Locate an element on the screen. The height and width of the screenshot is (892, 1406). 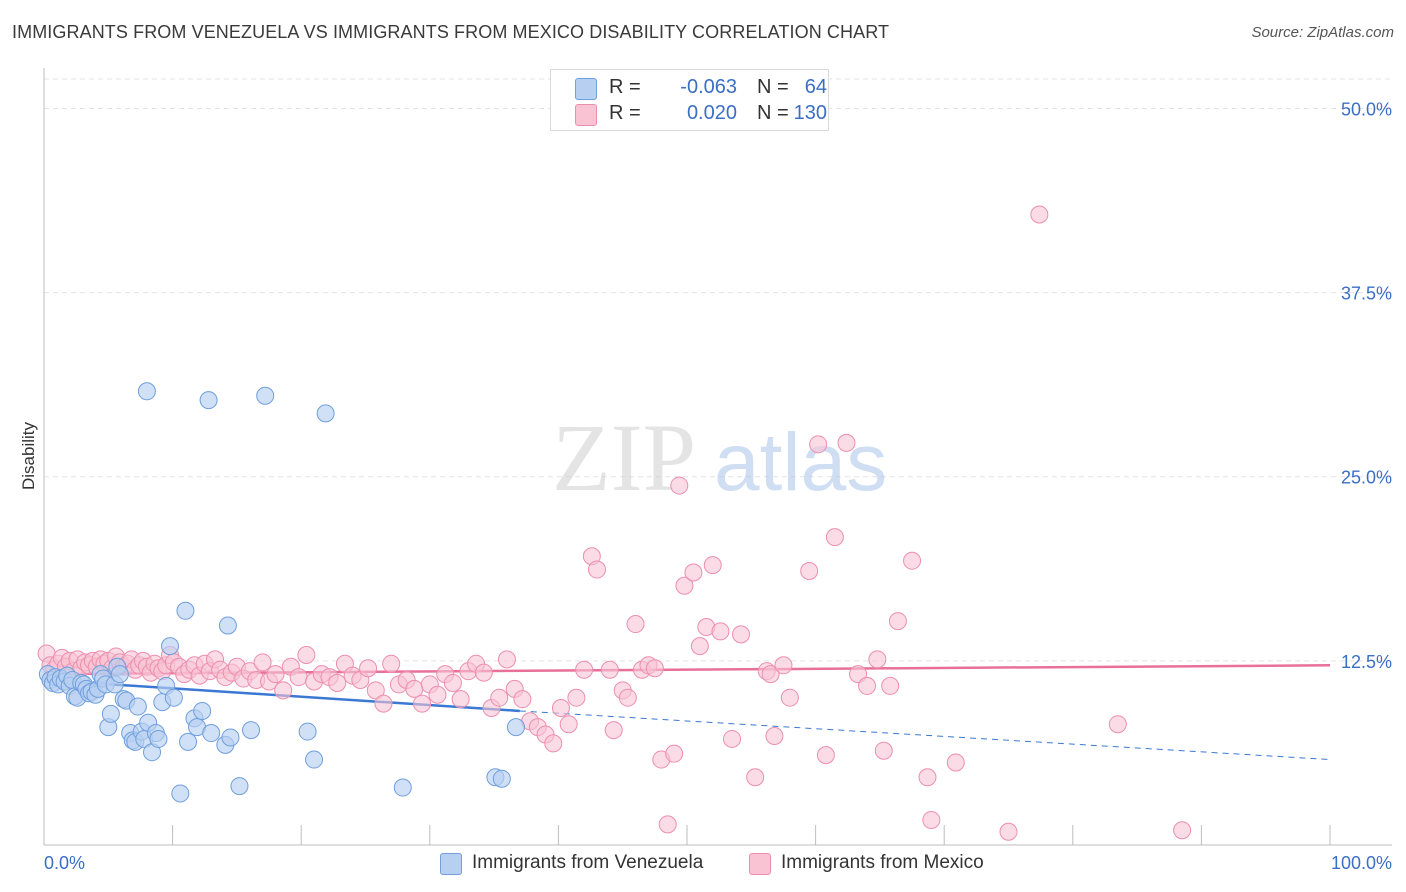
y-axis-label: Disability is located at coordinates (28, 455).